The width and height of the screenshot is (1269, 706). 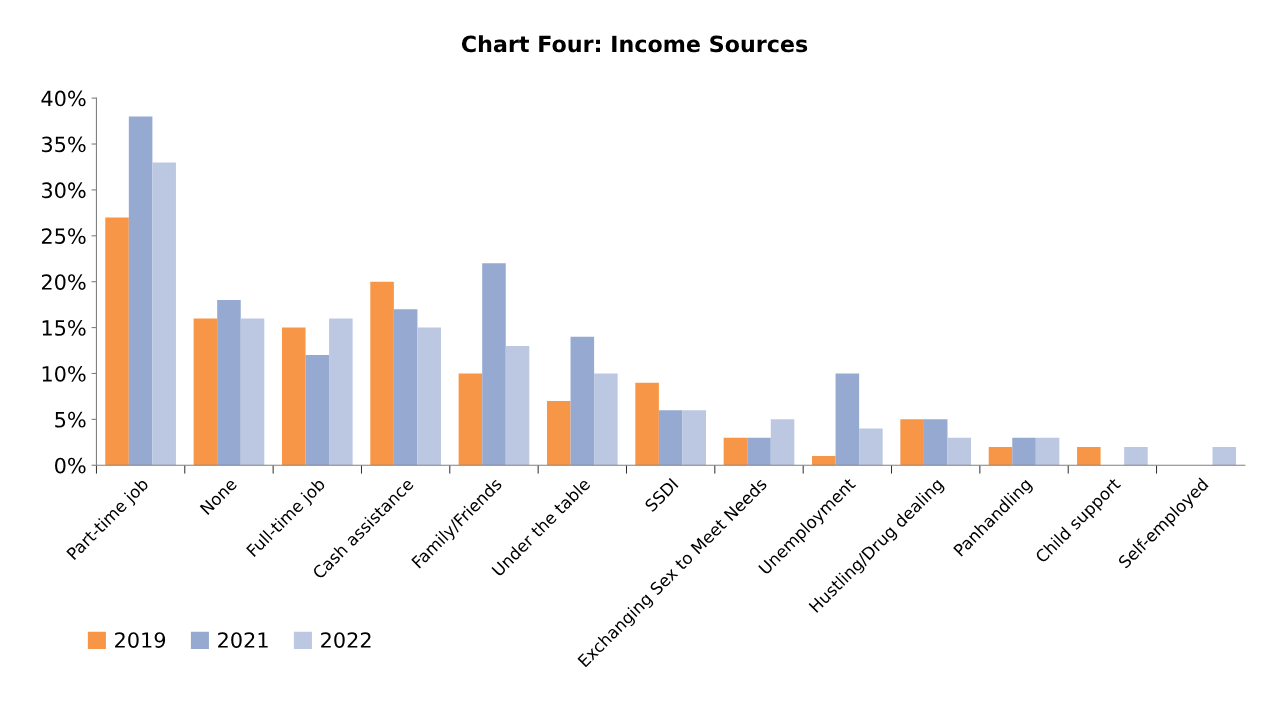 I want to click on y-tick-label: 15%, so click(x=64, y=328).